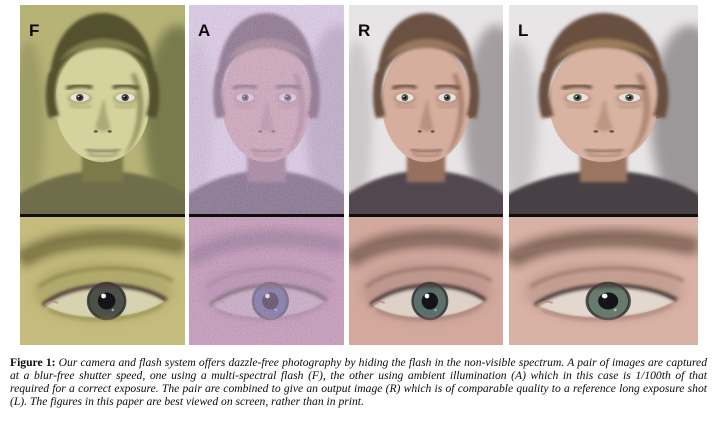 This screenshot has height=421, width=716. I want to click on face-photo: A, so click(266, 109).